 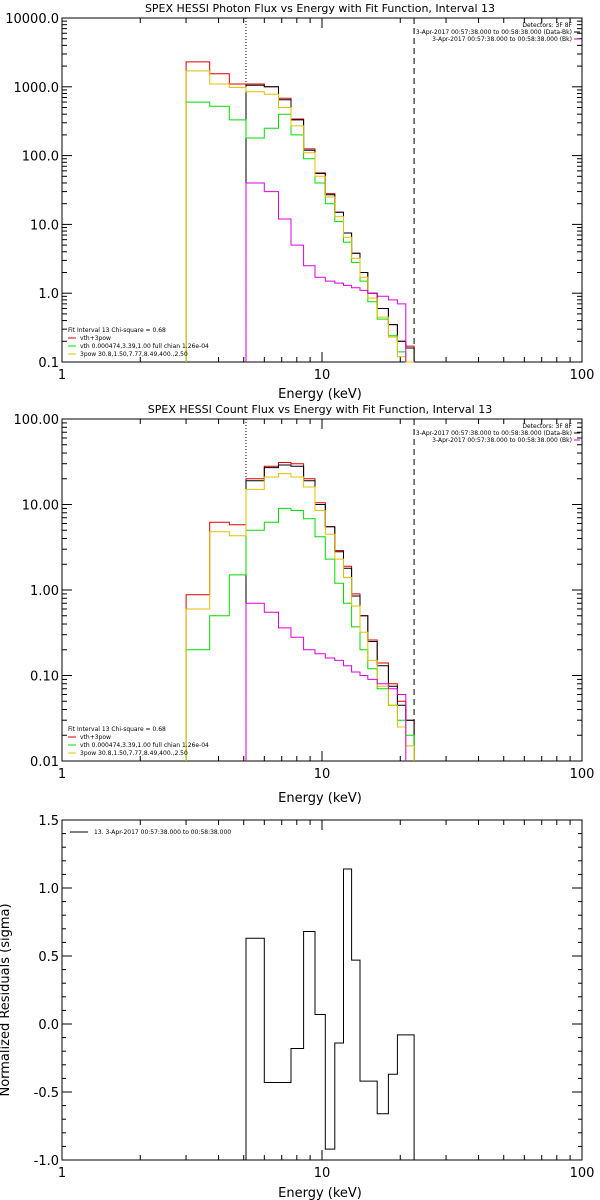 I want to click on residual-x-tick-label: 10, so click(x=322, y=1173).